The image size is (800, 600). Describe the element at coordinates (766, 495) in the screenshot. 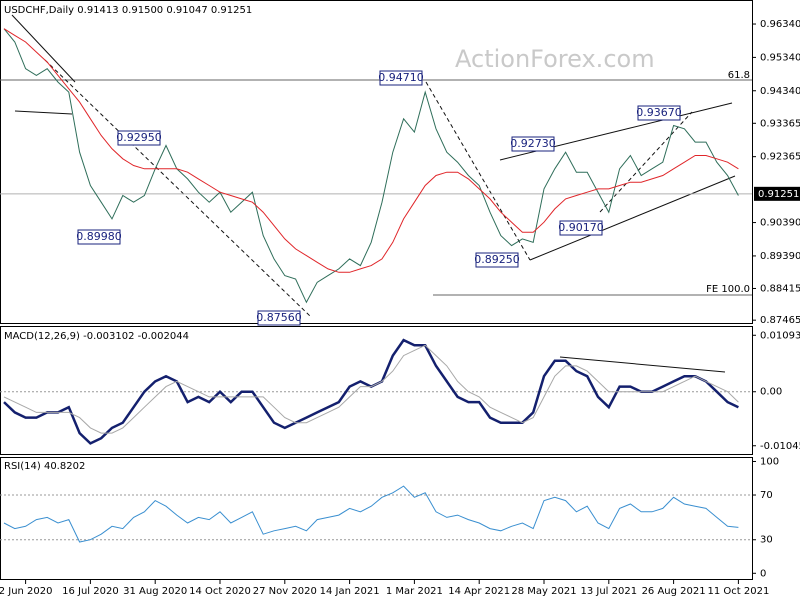

I see `y-tick-label: 70` at that location.